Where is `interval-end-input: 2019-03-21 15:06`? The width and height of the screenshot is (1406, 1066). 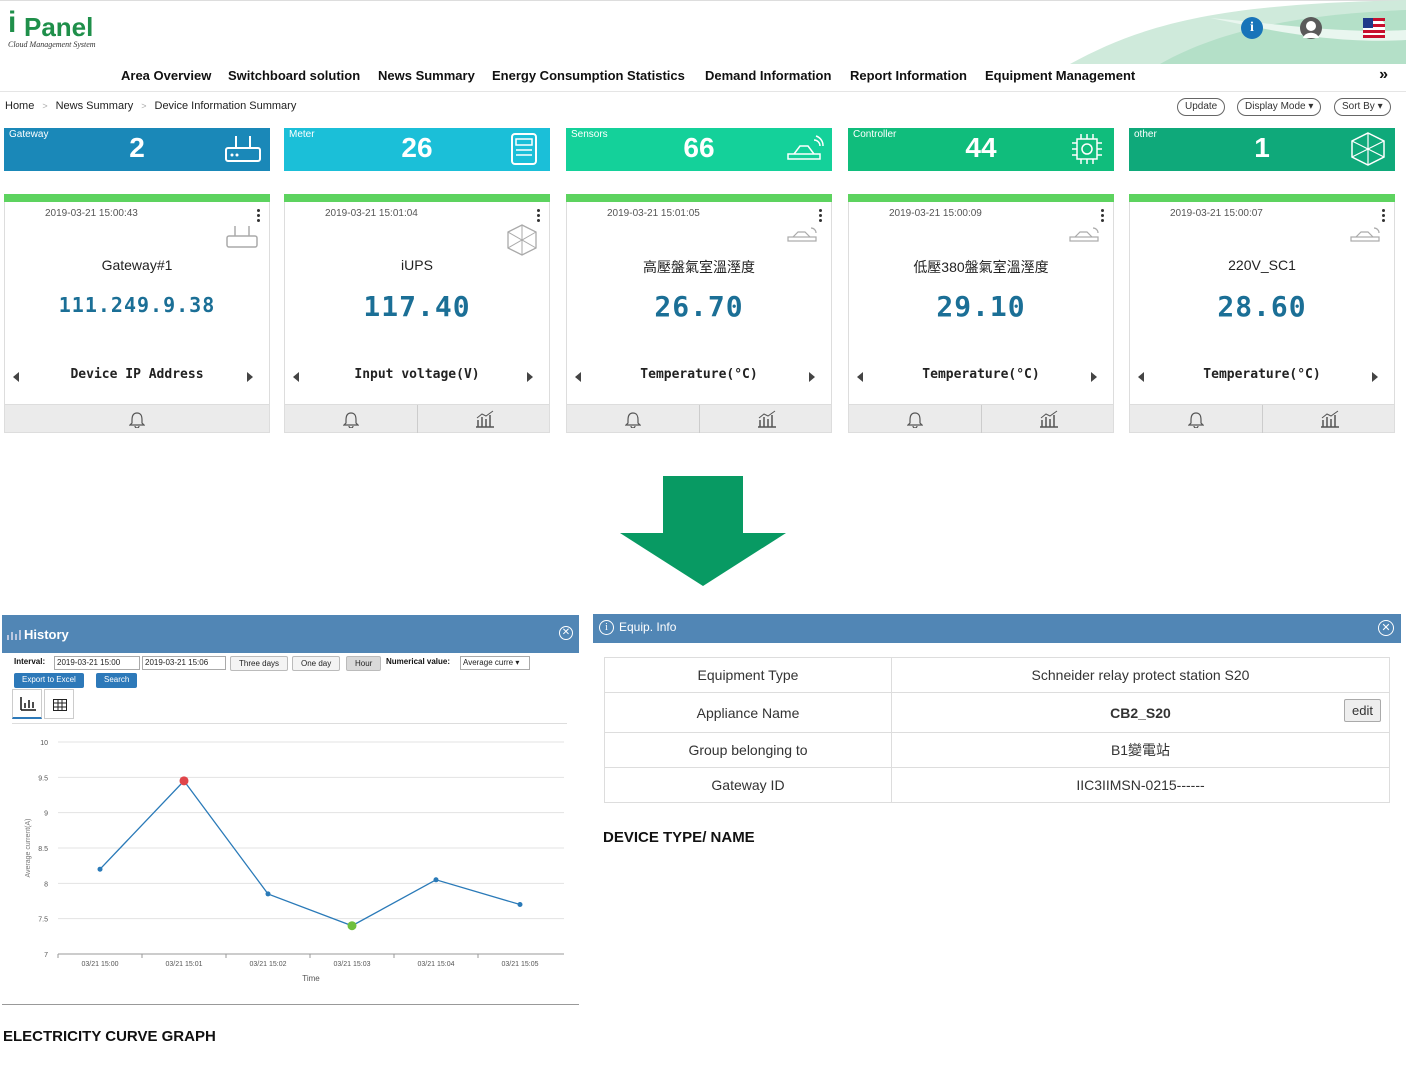 interval-end-input: 2019-03-21 15:06 is located at coordinates (184, 663).